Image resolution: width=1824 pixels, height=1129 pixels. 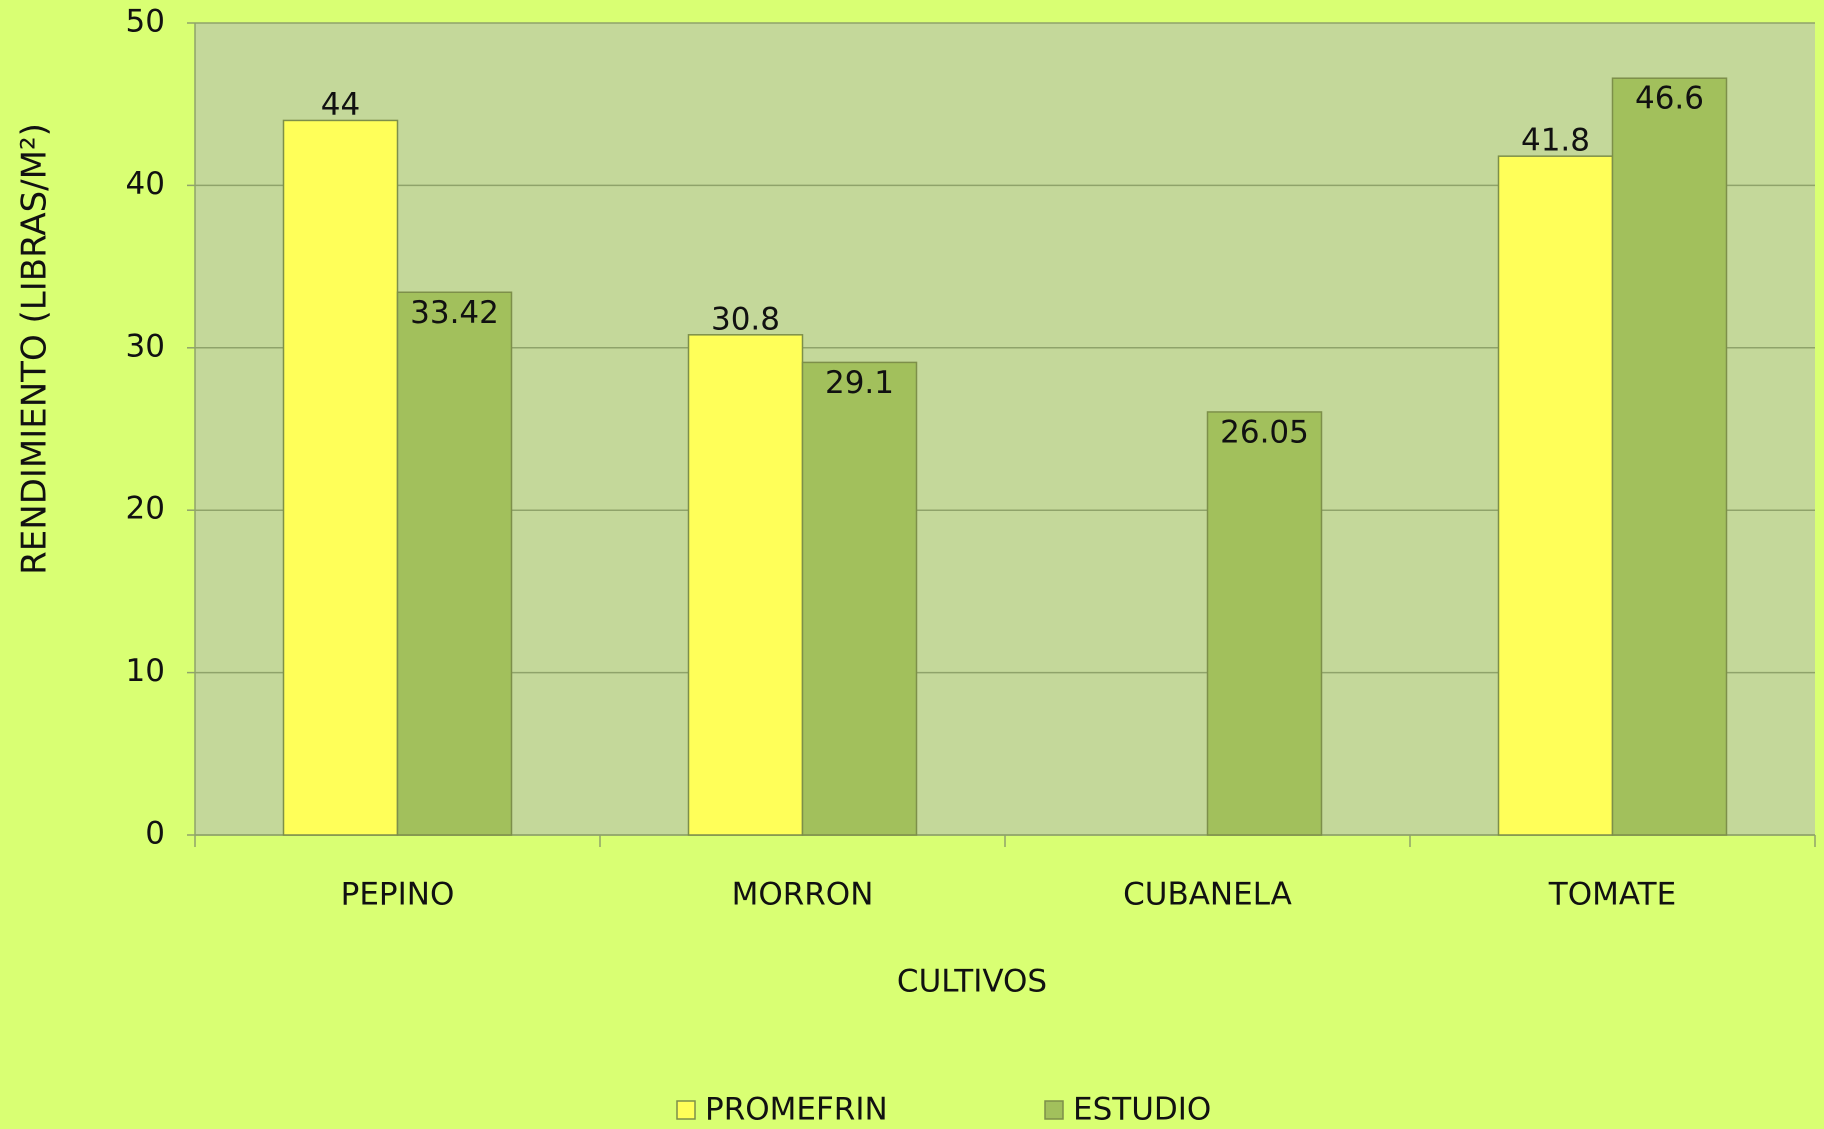 I want to click on x-axis-title: CULTIVOS, so click(x=972, y=982).